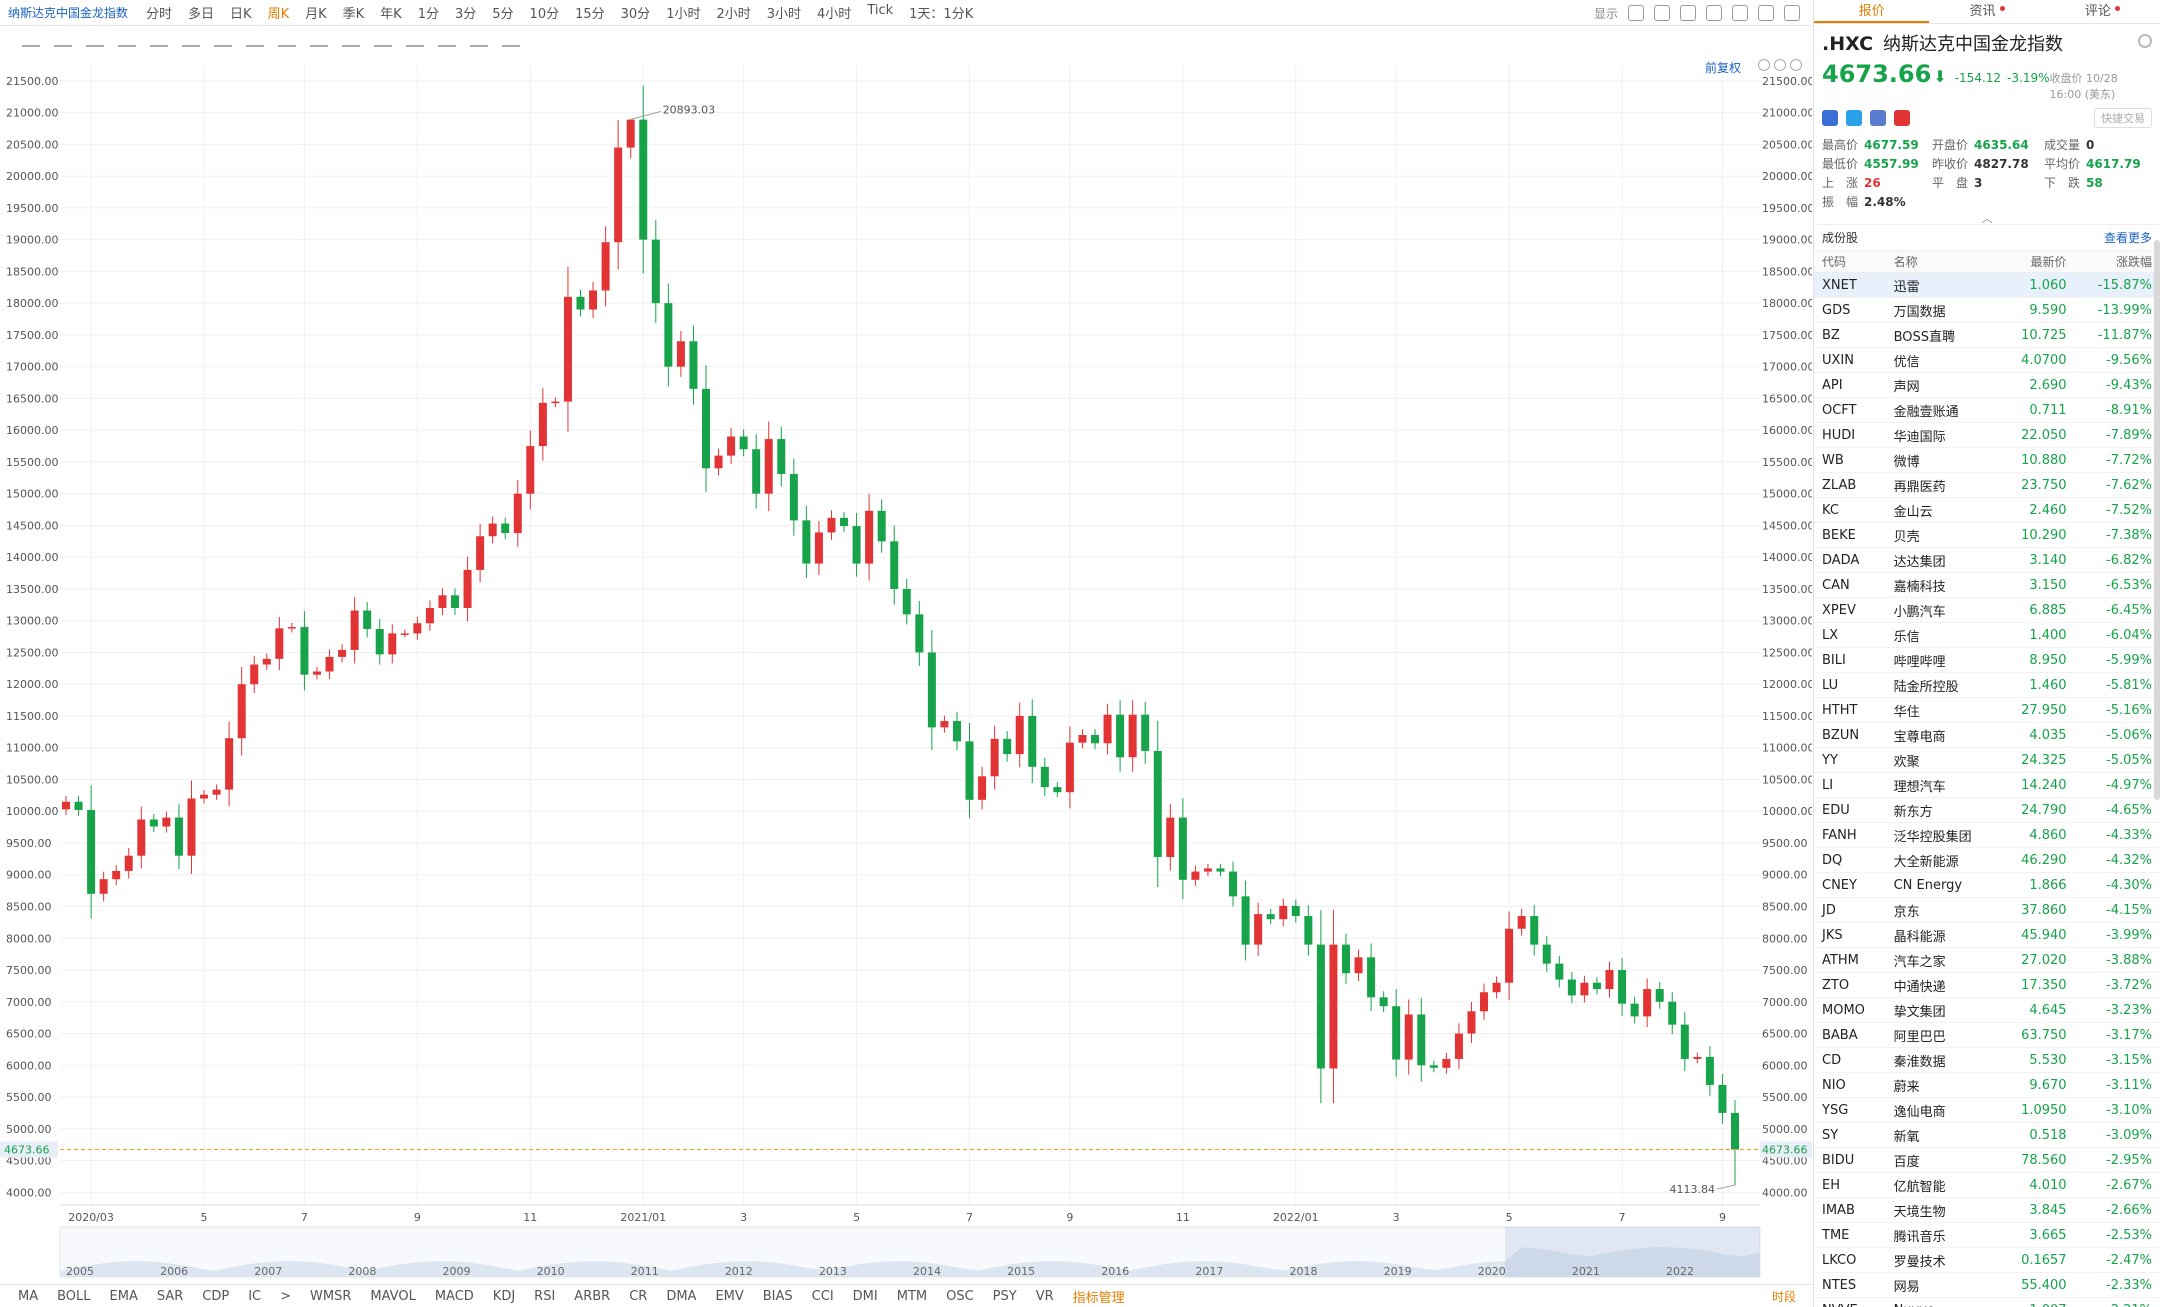 This screenshot has height=1307, width=2160. I want to click on indicator-tab: MA, so click(28, 1296).